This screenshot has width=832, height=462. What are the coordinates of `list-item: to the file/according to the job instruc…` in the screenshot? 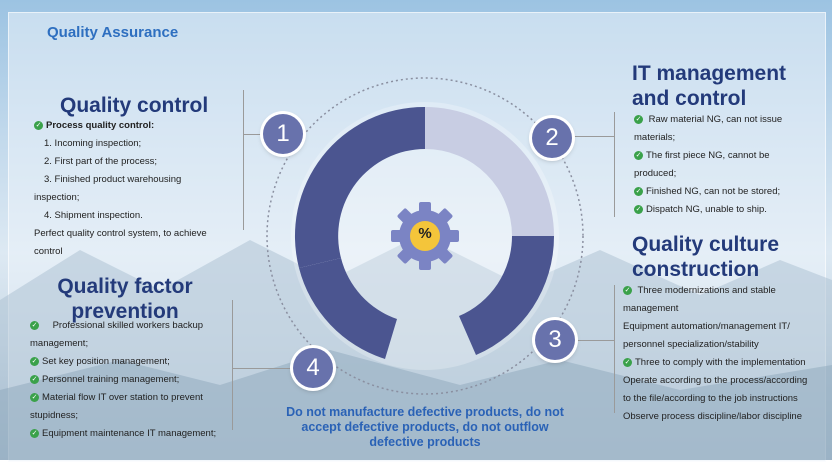 It's located at (710, 398).